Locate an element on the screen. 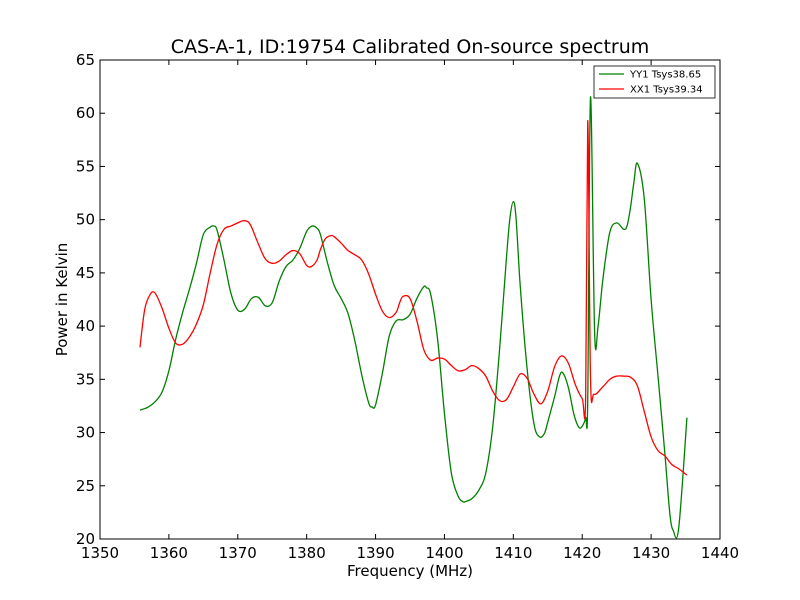 This screenshot has width=800, height=600. x-tick-label: 1400 is located at coordinates (444, 553).